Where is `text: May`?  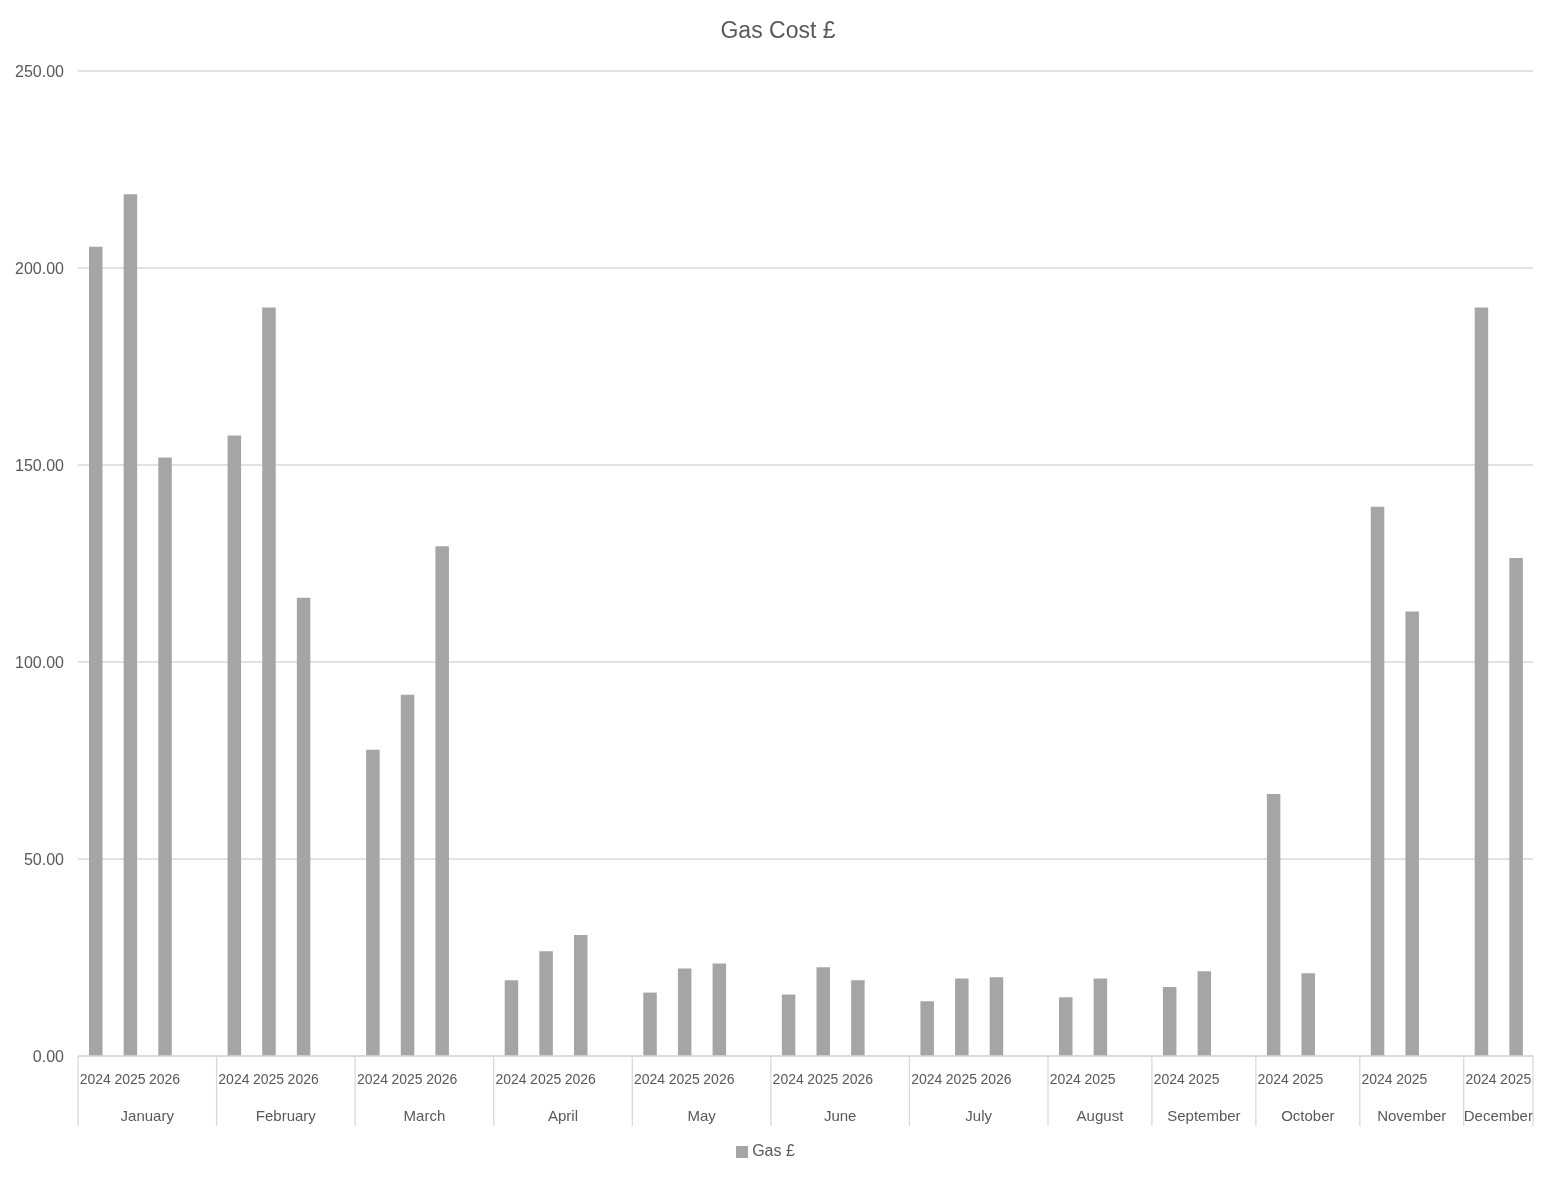
text: May is located at coordinates (702, 1115).